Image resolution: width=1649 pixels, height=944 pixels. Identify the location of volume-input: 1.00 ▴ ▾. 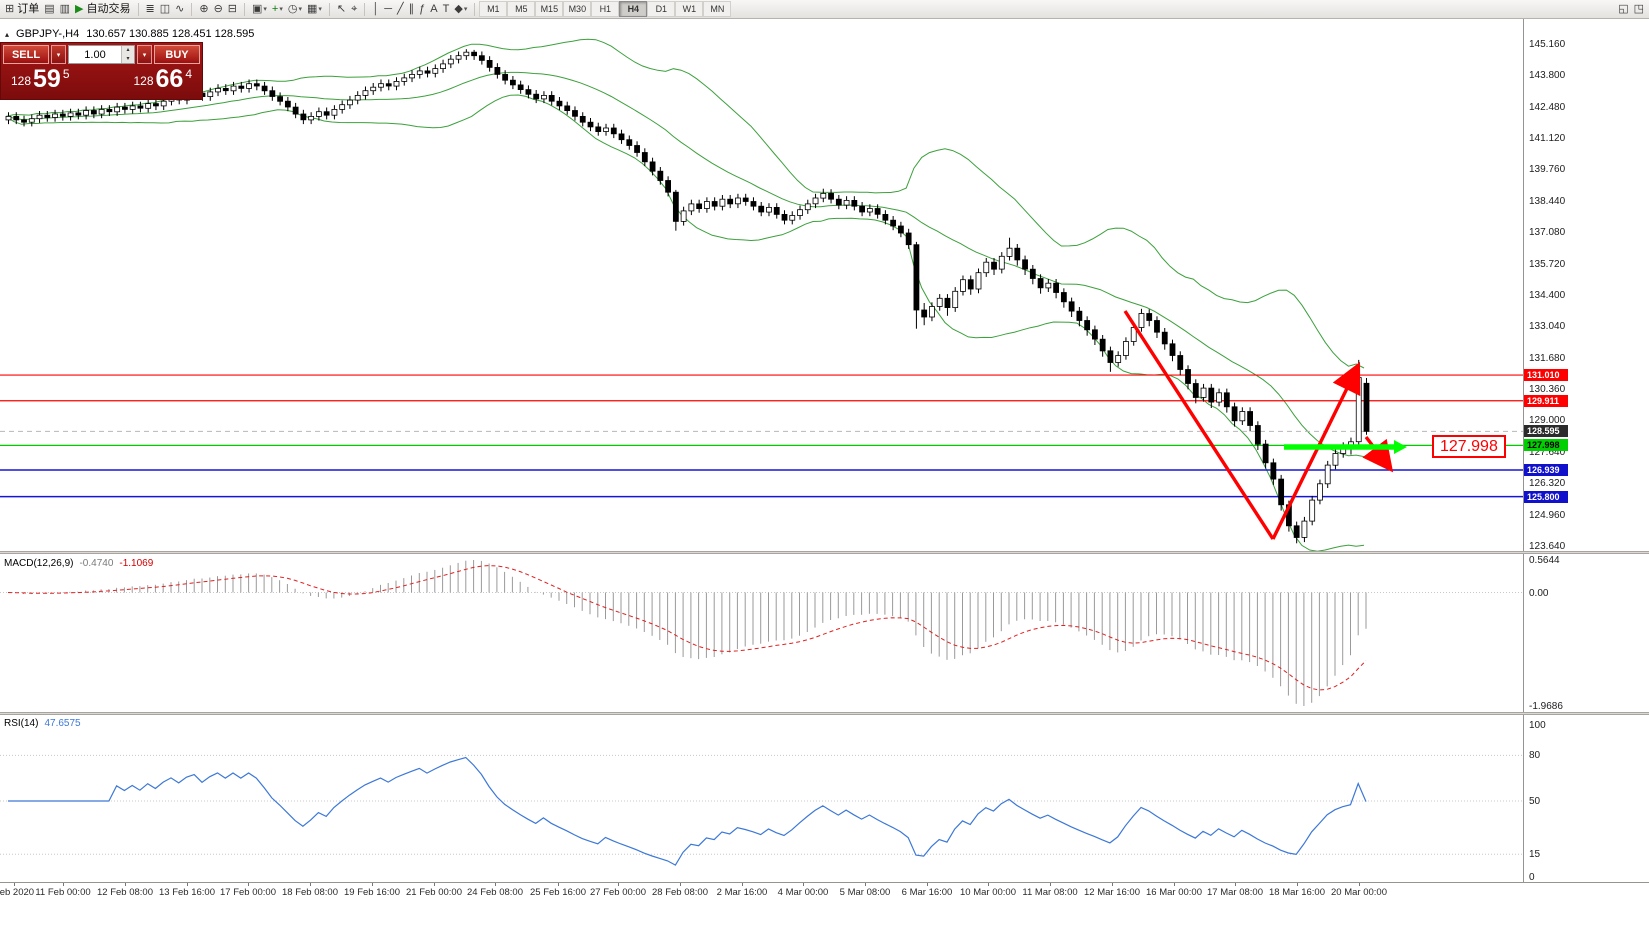
(101, 54).